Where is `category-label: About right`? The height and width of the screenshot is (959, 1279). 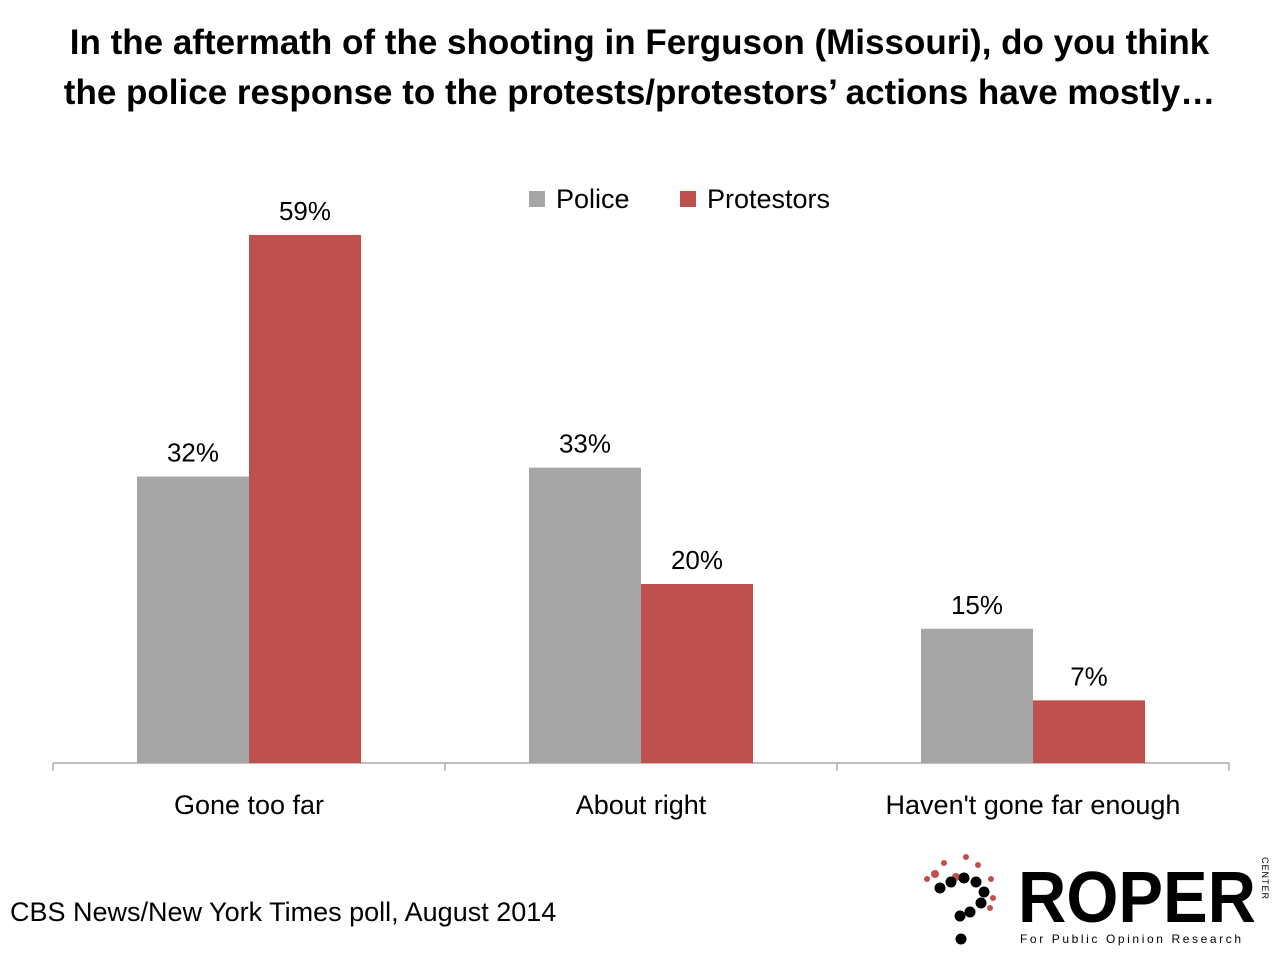 category-label: About right is located at coordinates (641, 805).